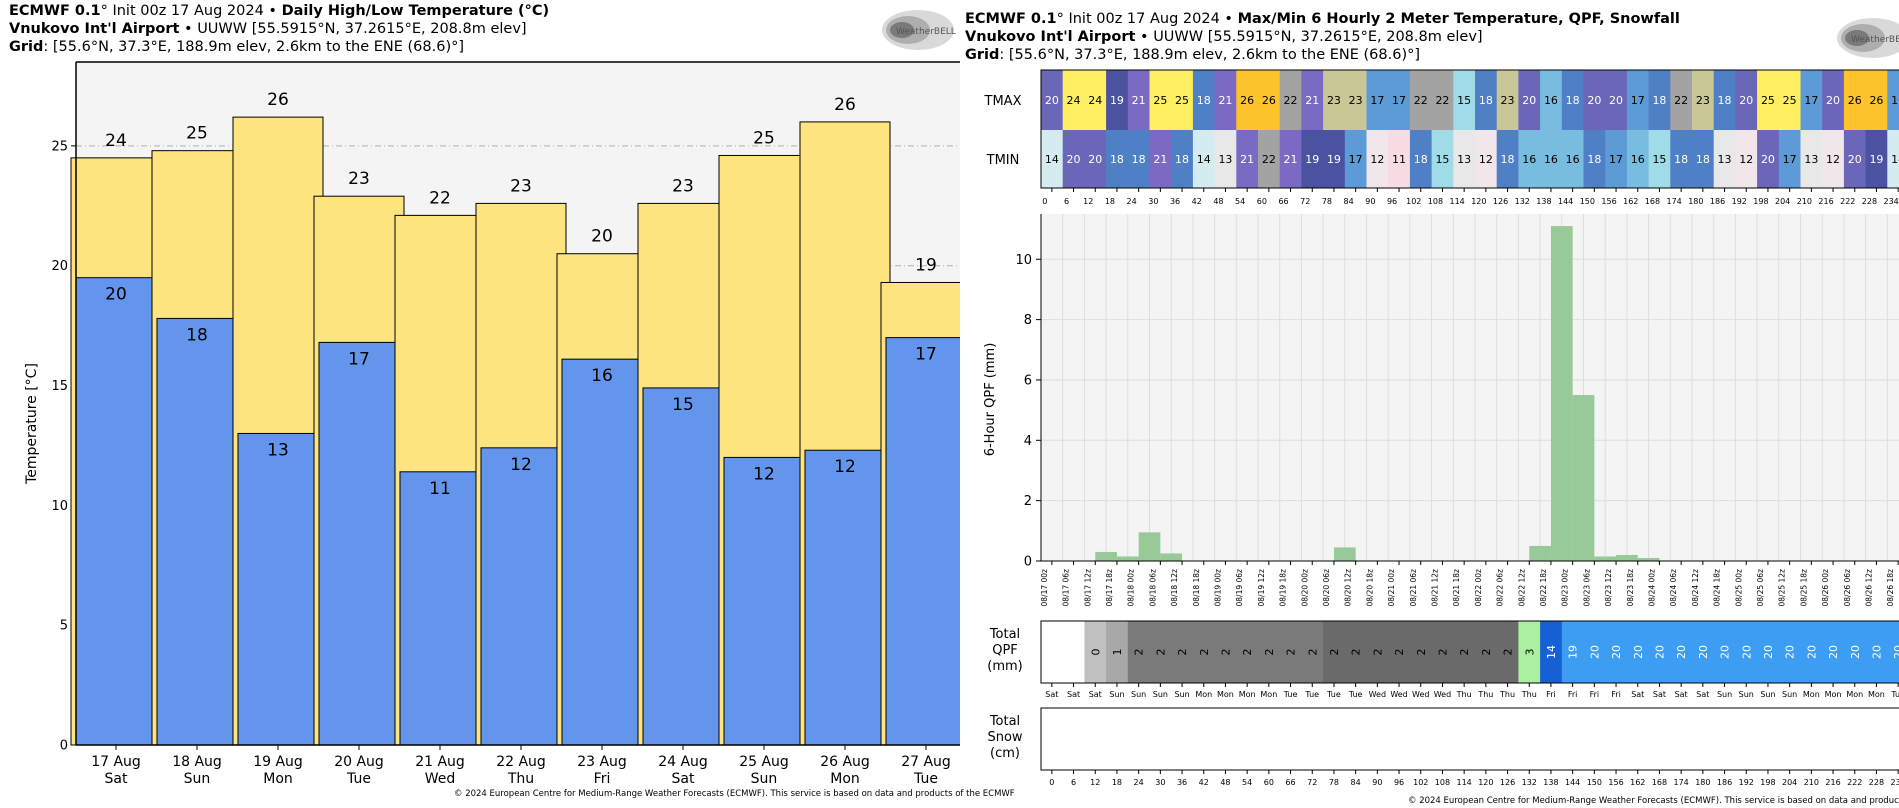 The height and width of the screenshot is (808, 1899). I want to click on snow-hour-label: 156, so click(1615, 782).